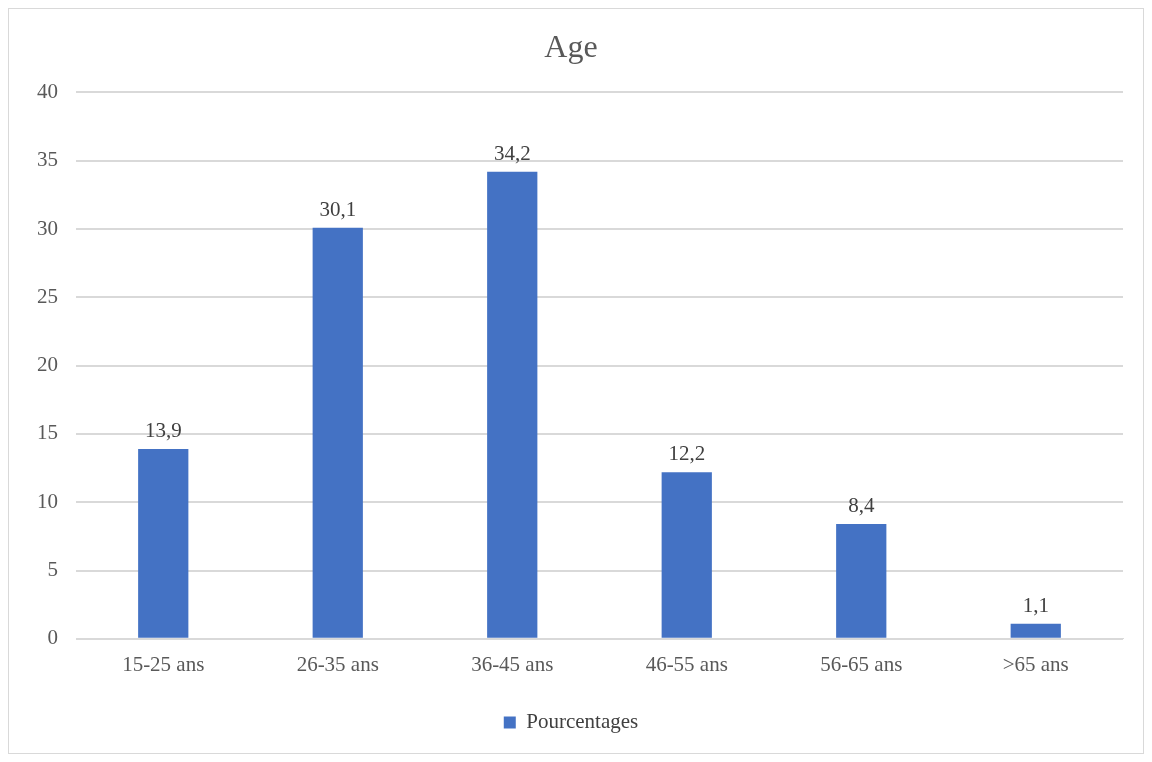  I want to click on data-label: 30,1, so click(338, 208).